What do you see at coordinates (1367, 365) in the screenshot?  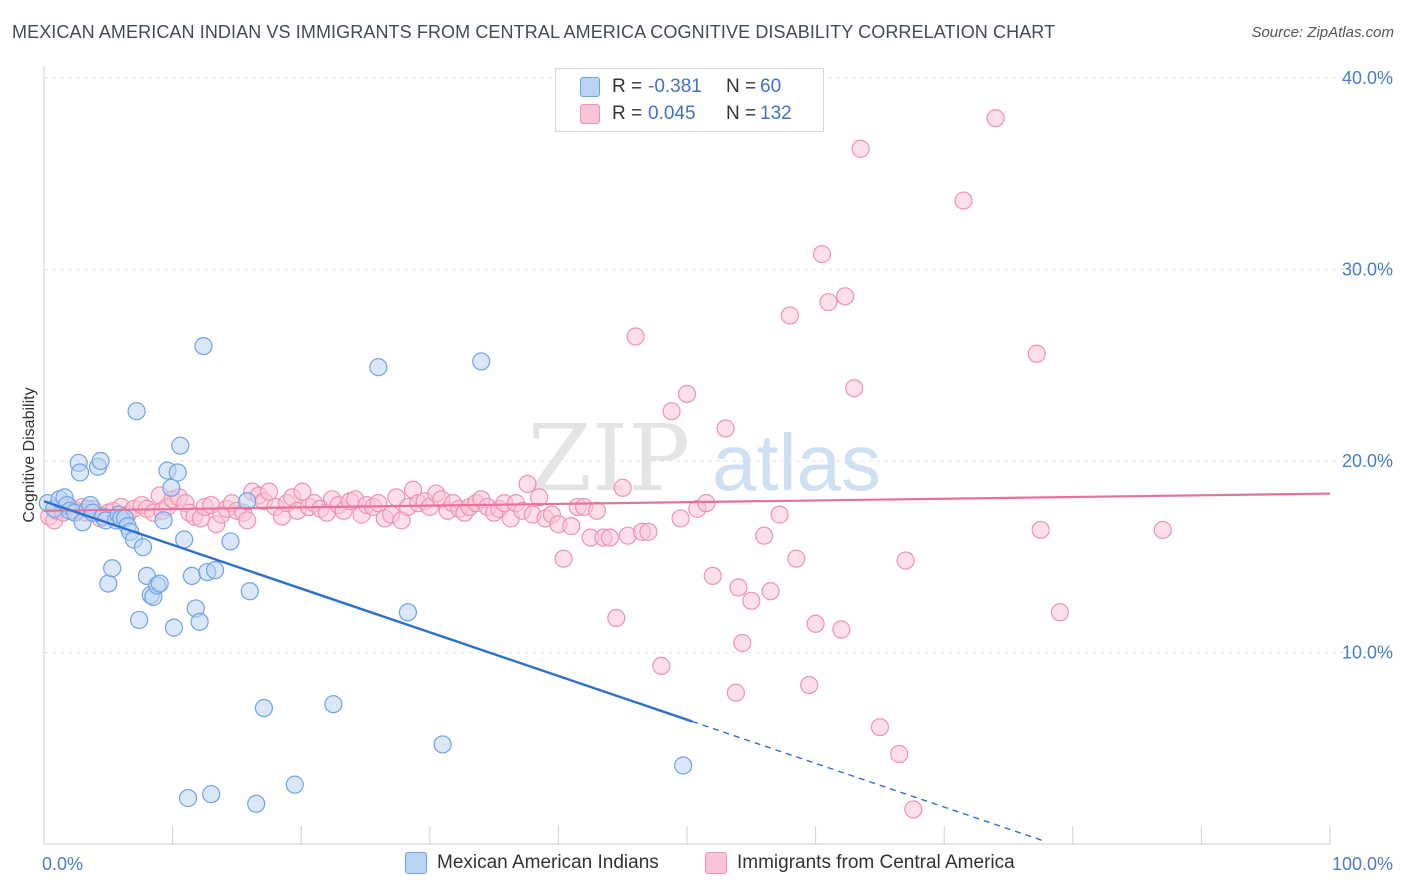 I see `y-tick-labels: 10.0% 20.0% 30.0% 40.0%` at bounding box center [1367, 365].